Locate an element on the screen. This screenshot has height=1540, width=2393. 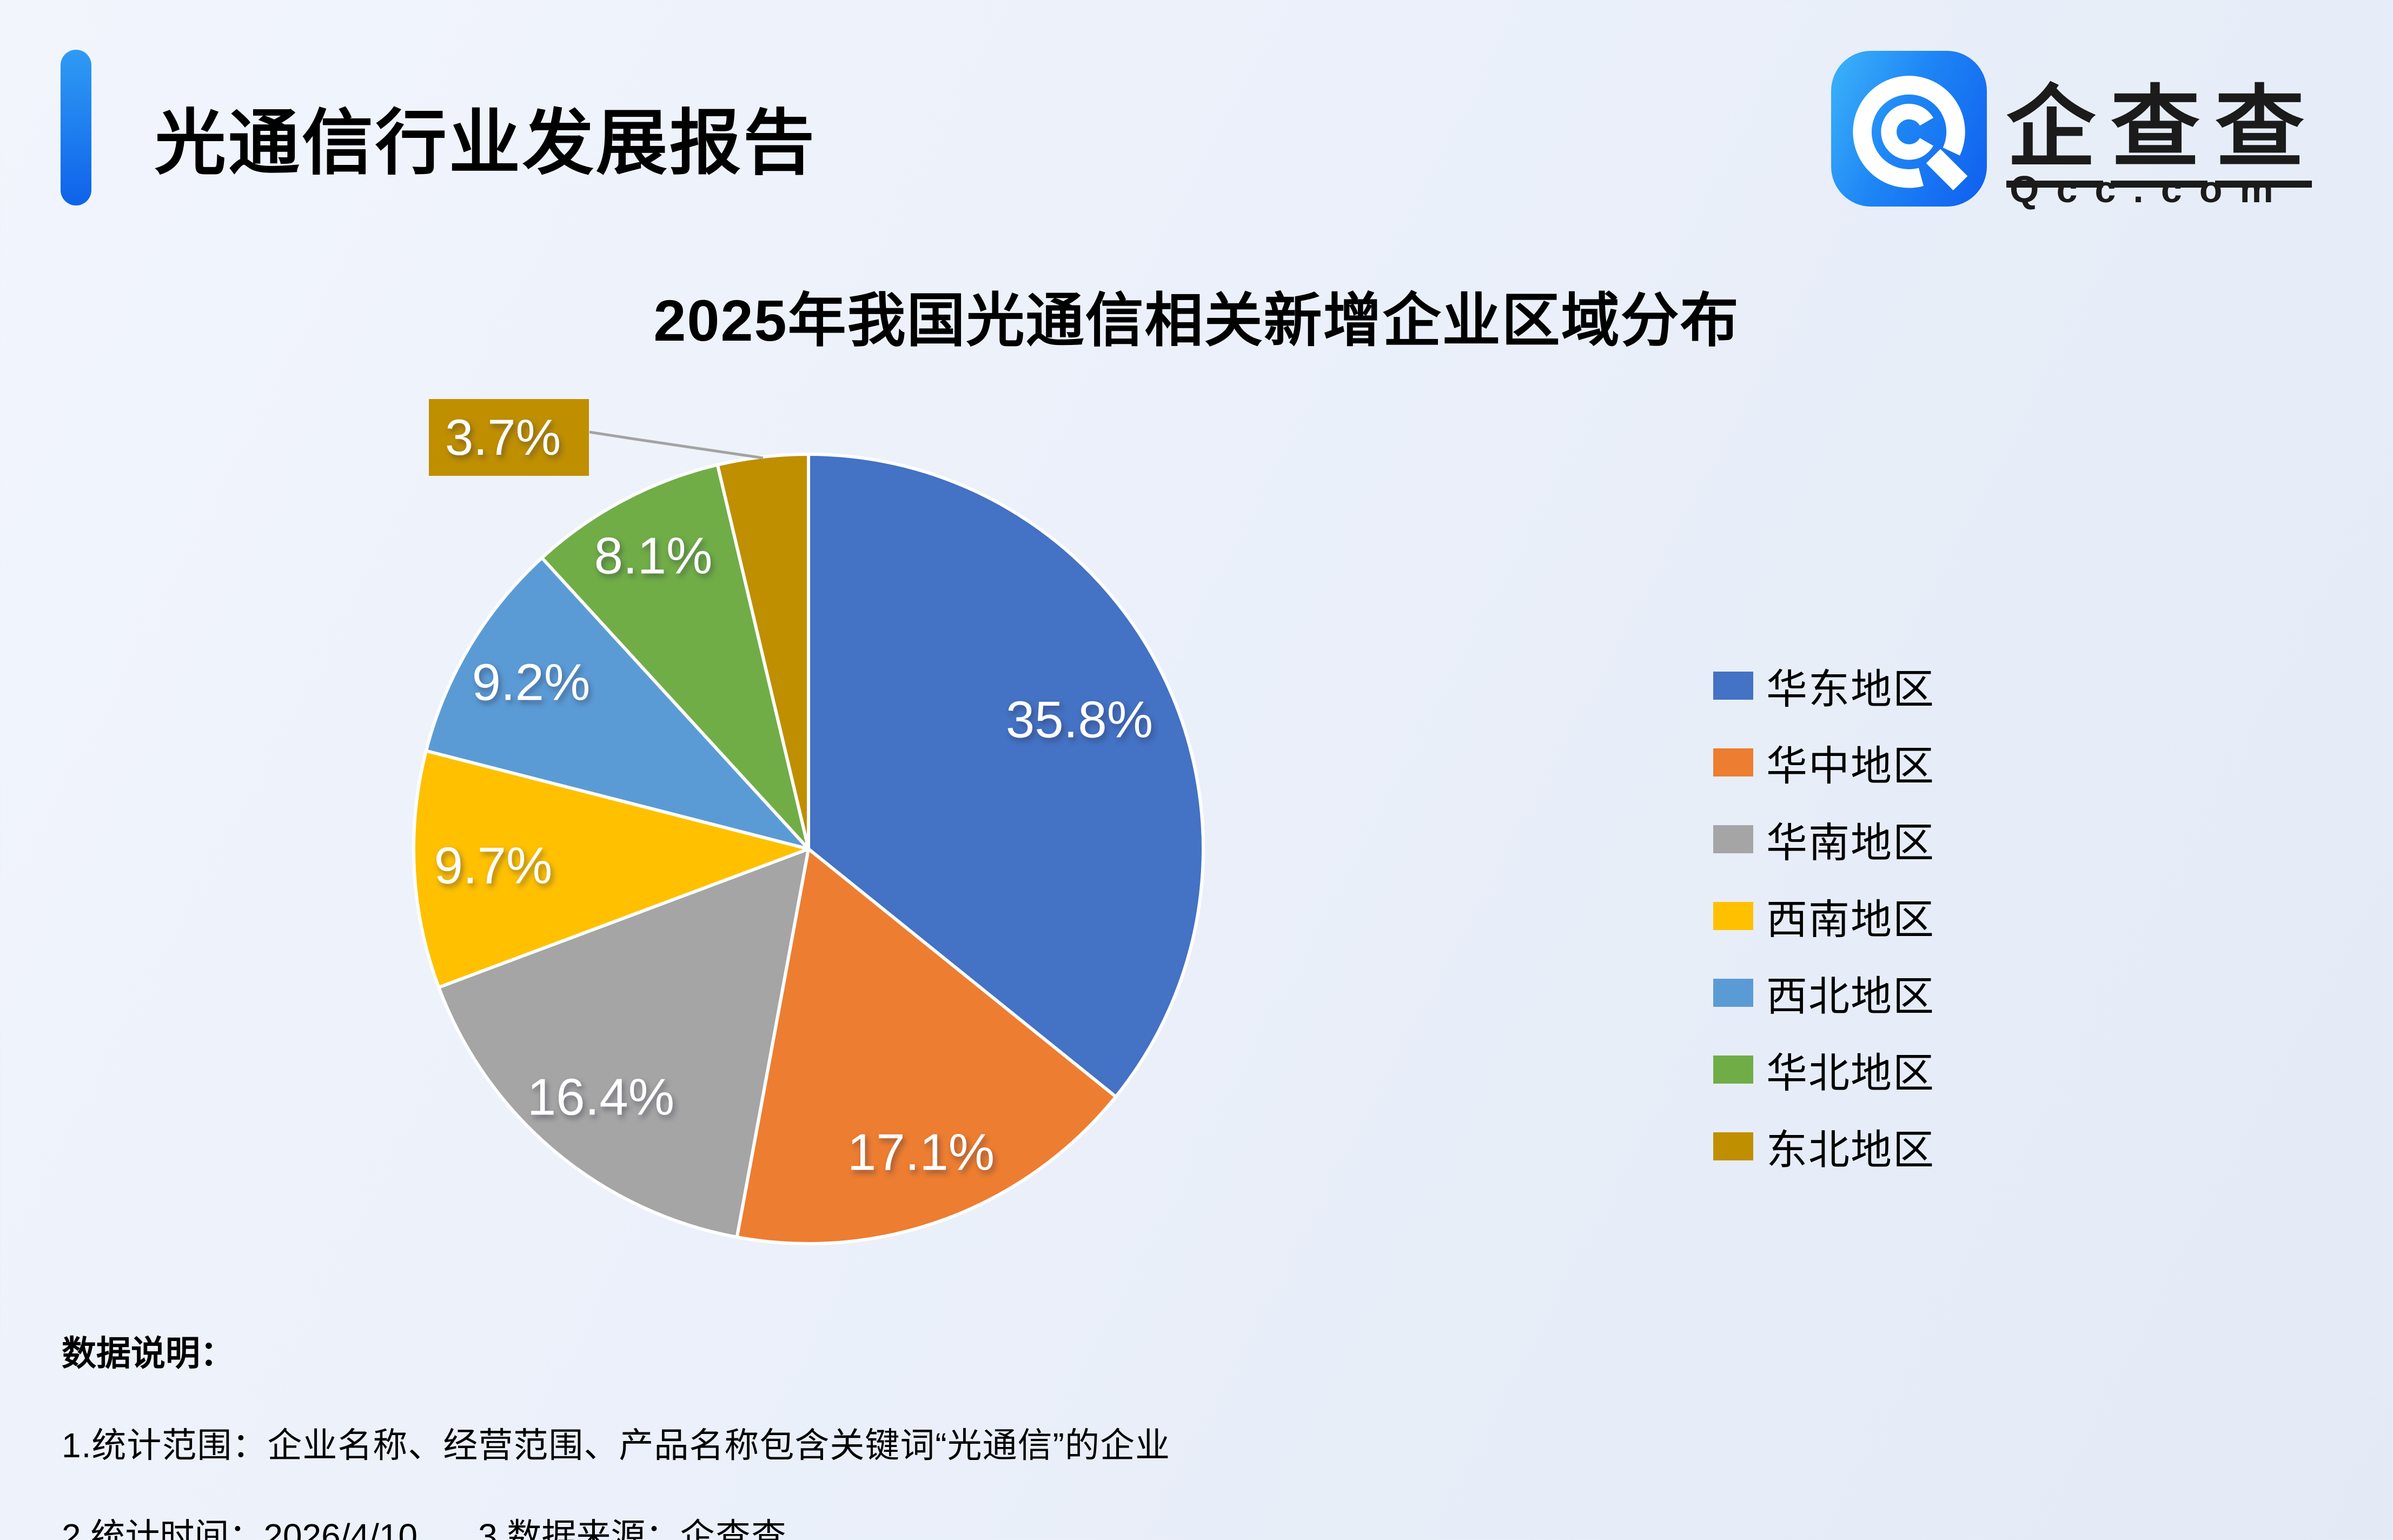
qcc-domain: Qcc.com is located at coordinates (2150, 189).